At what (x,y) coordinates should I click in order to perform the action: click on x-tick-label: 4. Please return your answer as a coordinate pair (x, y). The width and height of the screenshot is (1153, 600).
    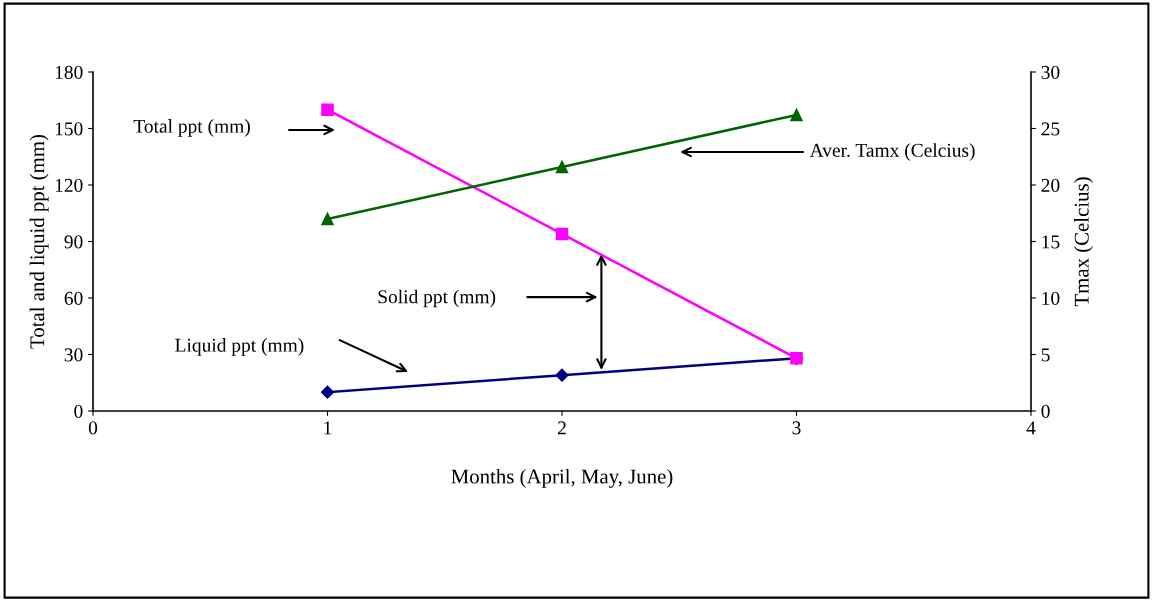
    Looking at the image, I should click on (1031, 428).